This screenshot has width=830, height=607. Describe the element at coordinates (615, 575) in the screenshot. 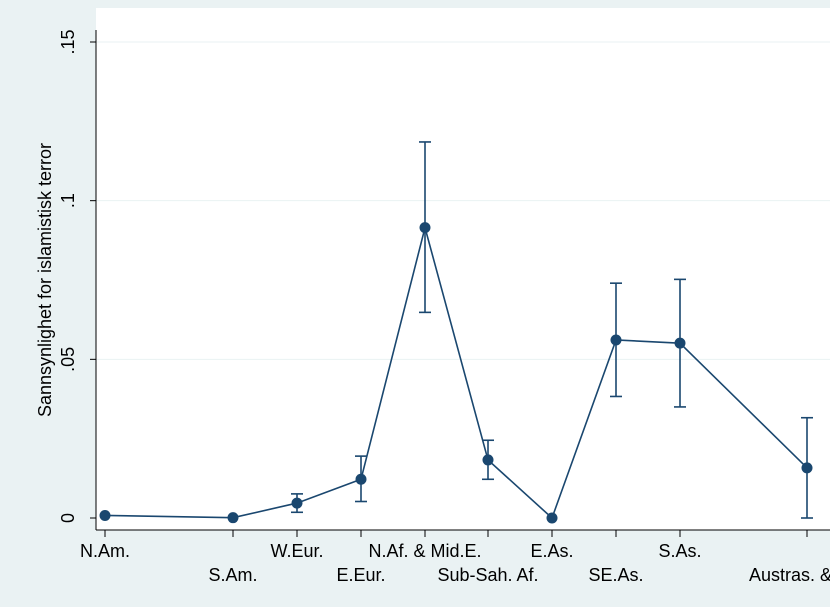

I see `x-tick-label: SE.As.` at that location.